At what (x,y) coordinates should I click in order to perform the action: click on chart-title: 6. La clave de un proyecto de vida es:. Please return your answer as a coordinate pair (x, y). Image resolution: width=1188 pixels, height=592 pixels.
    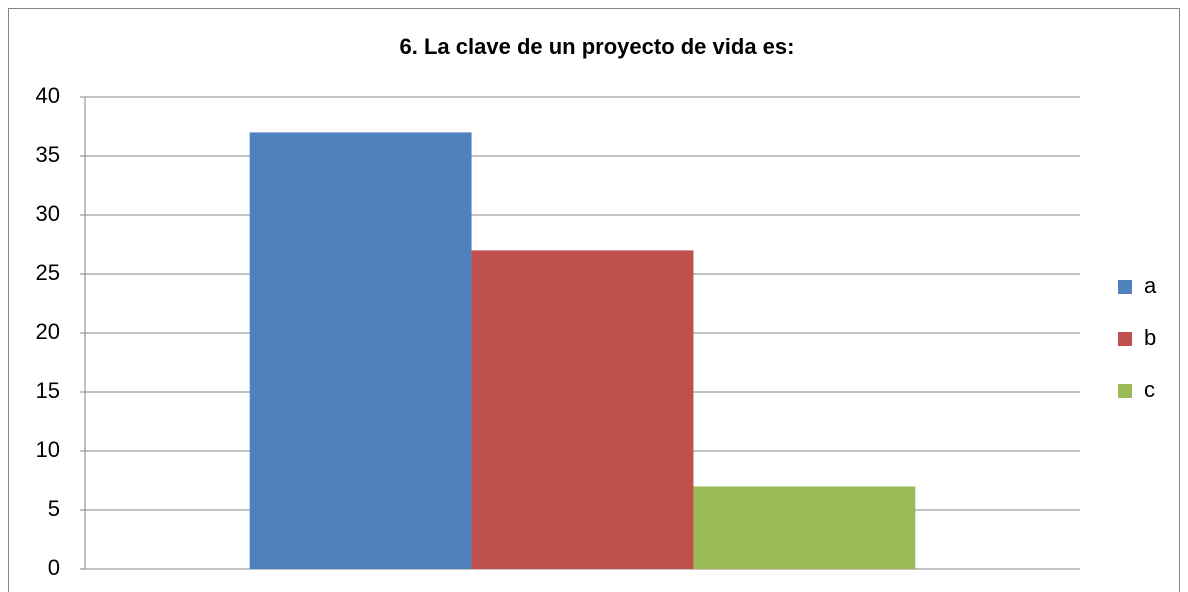
    Looking at the image, I should click on (597, 46).